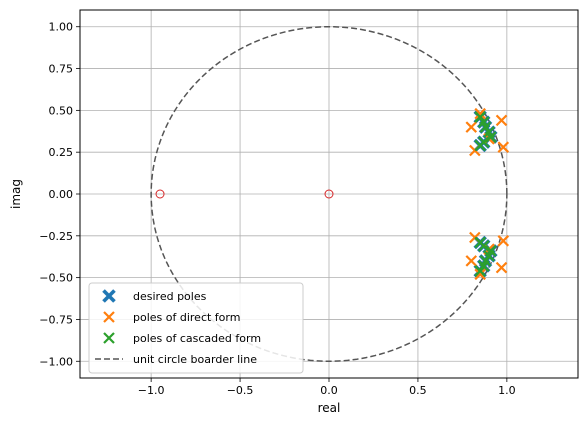  Describe the element at coordinates (418, 390) in the screenshot. I see `x-tick-label: 0.5` at that location.